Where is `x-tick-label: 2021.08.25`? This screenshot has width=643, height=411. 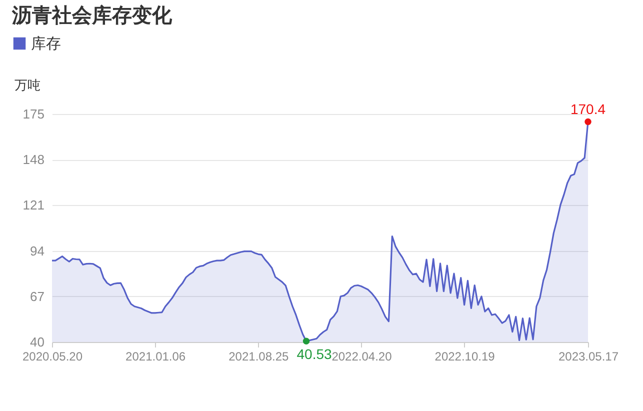
x-tick-label: 2021.08.25 is located at coordinates (259, 357).